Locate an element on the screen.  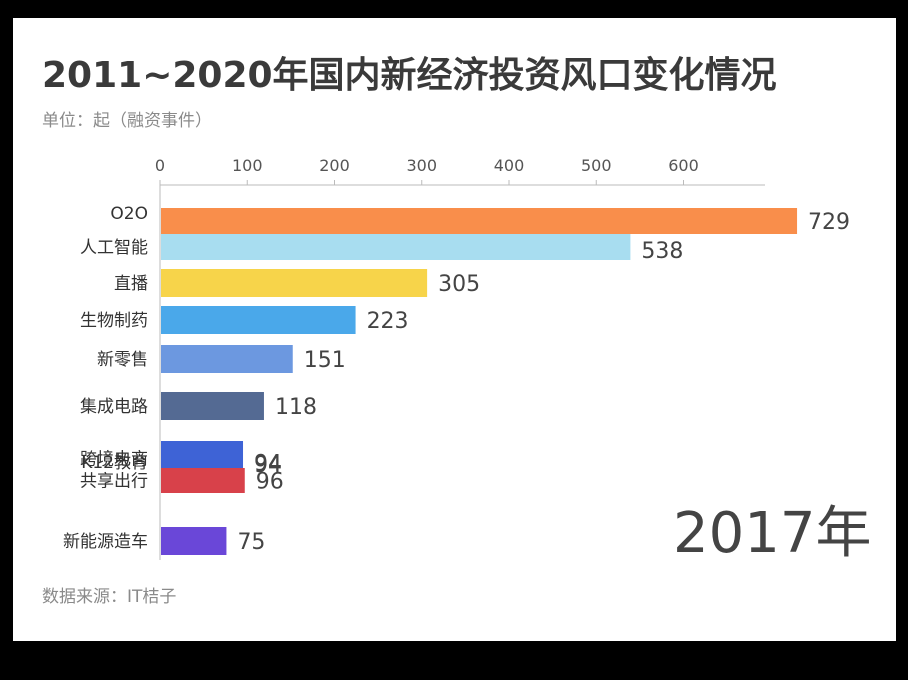
value-label: 223 is located at coordinates (388, 321).